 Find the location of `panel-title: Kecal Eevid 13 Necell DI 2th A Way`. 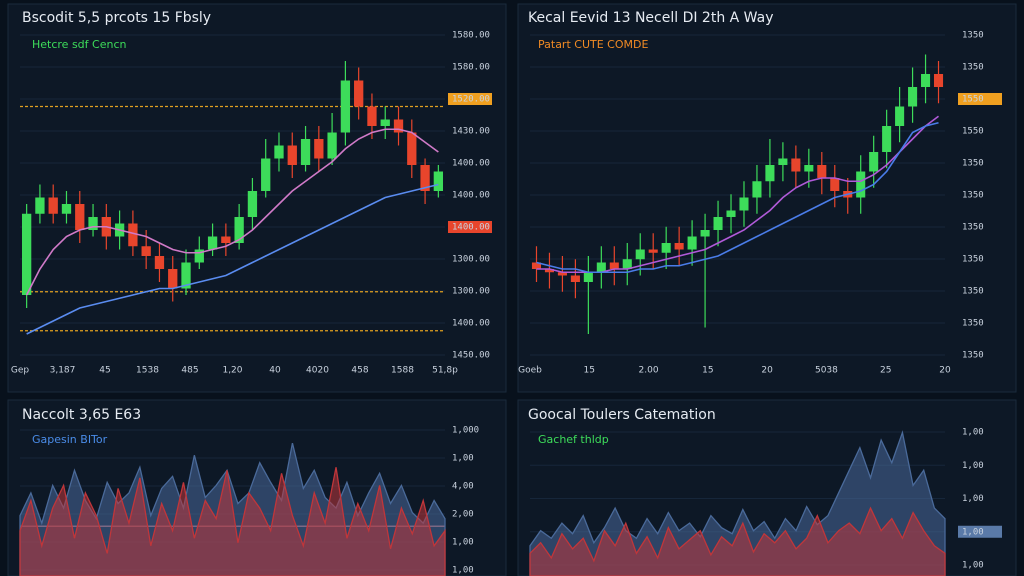

panel-title: Kecal Eevid 13 Necell DI 2th A Way is located at coordinates (651, 18).